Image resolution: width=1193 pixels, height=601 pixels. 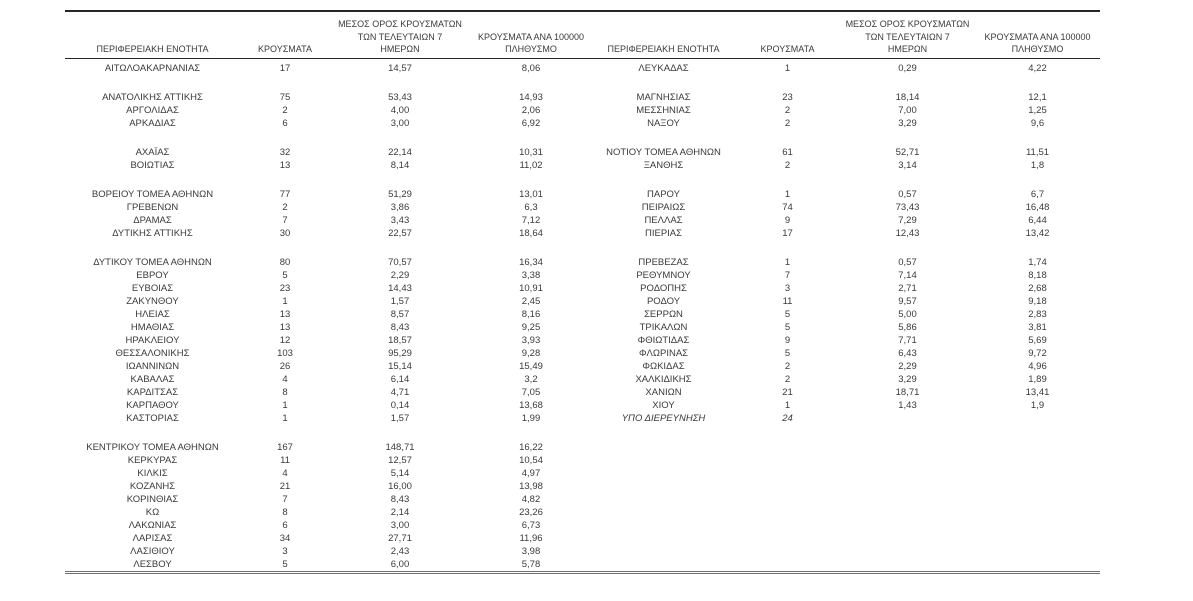 I want to click on header-line: ΤΩΝ ΤΕΛΕΥΤΑΙΩΝ 7, so click(x=400, y=36).